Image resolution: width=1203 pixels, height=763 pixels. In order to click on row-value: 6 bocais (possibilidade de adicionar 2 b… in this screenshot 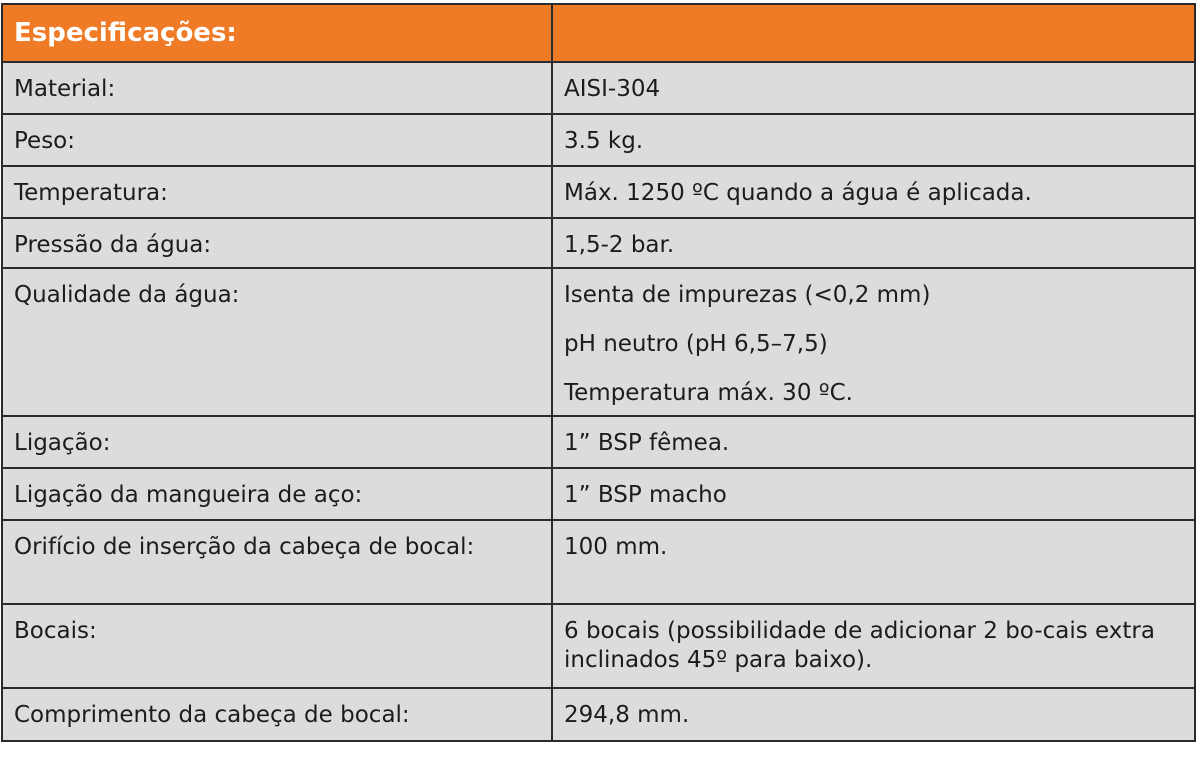, I will do `click(873, 646)`.